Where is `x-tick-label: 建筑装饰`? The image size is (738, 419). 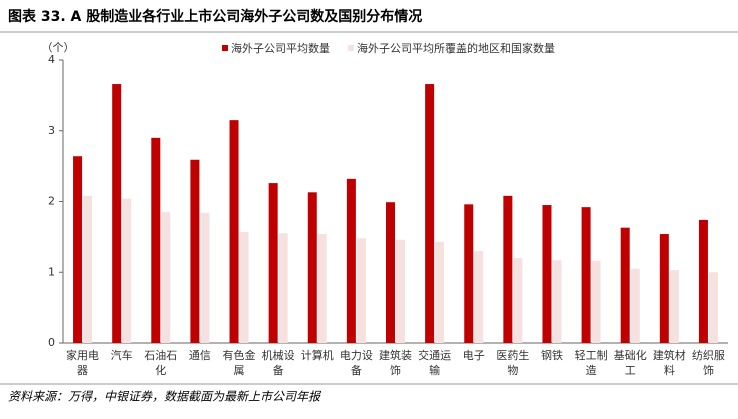
x-tick-label: 建筑装饰 is located at coordinates (395, 362).